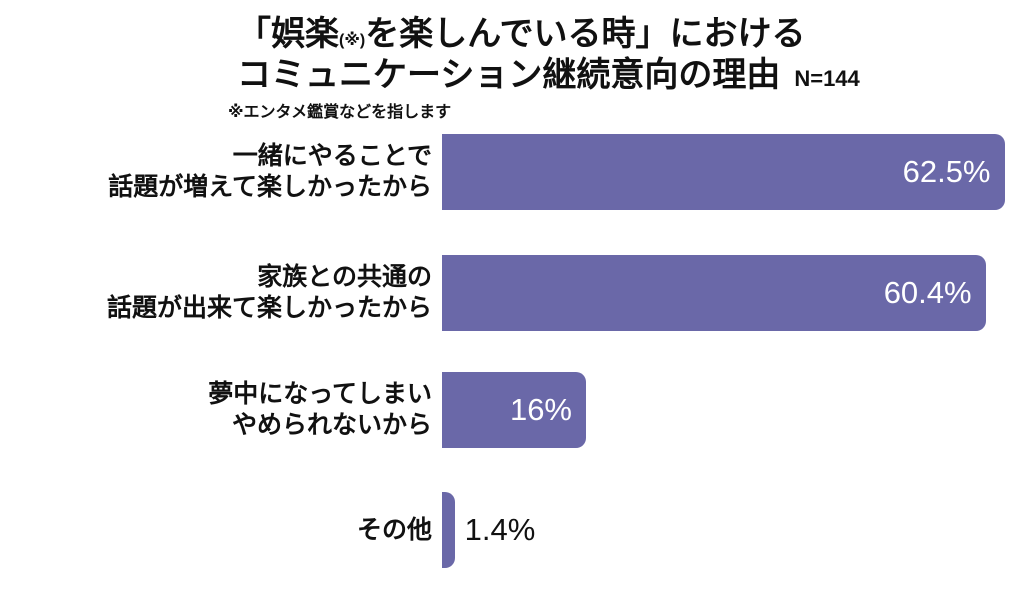 The height and width of the screenshot is (596, 1010). Describe the element at coordinates (585, 34) in the screenshot. I see `title-text: を楽しんでいる時」における` at that location.